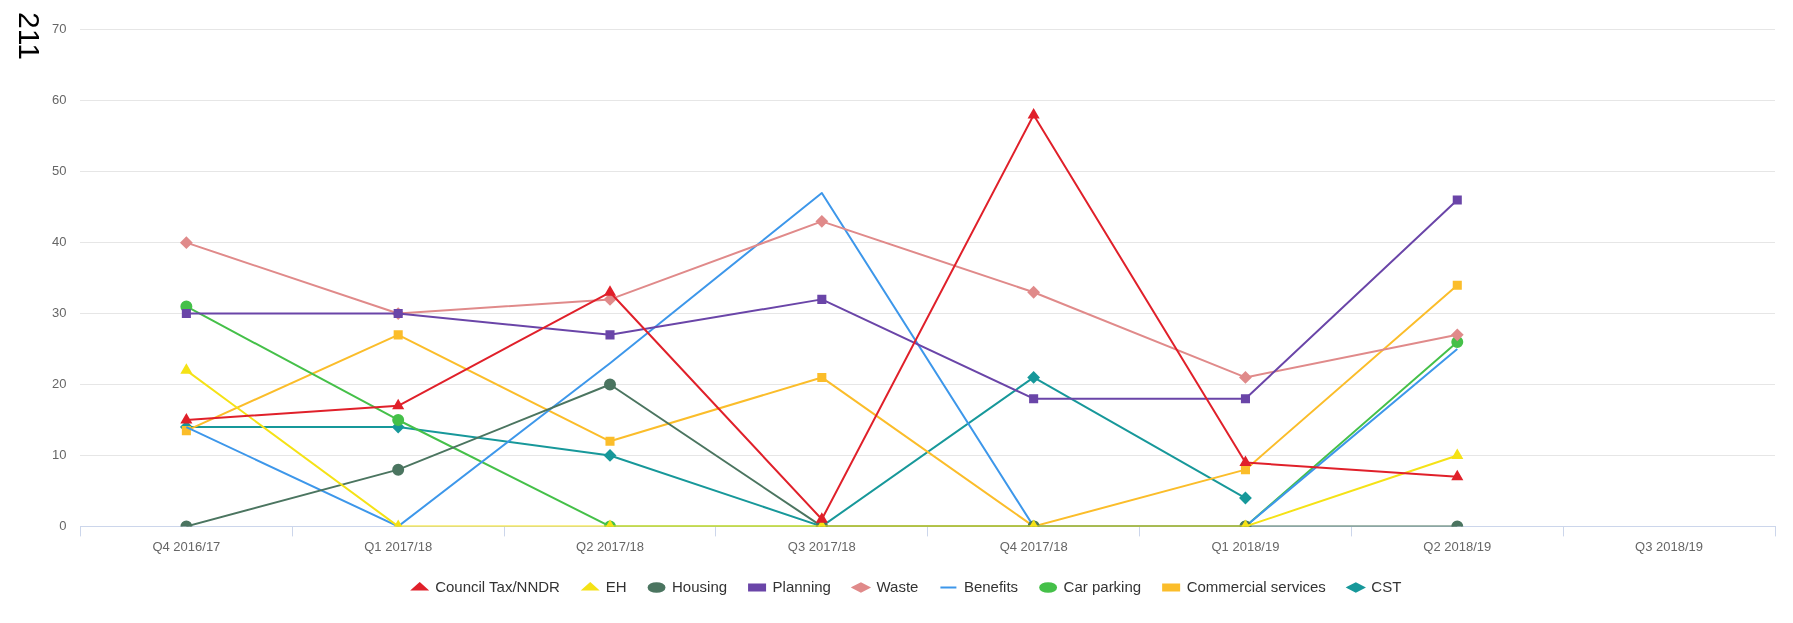 The image size is (1793, 623). What do you see at coordinates (59, 242) in the screenshot?
I see `y-tick-label: 40` at bounding box center [59, 242].